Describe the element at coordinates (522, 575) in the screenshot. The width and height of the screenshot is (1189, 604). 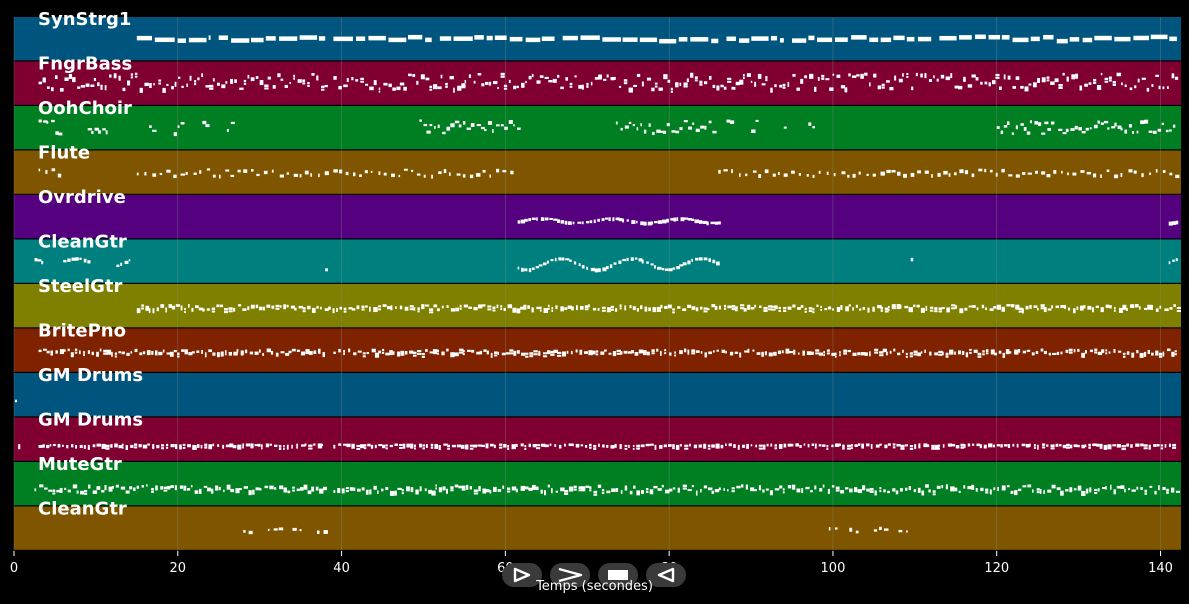
I see `play-button` at that location.